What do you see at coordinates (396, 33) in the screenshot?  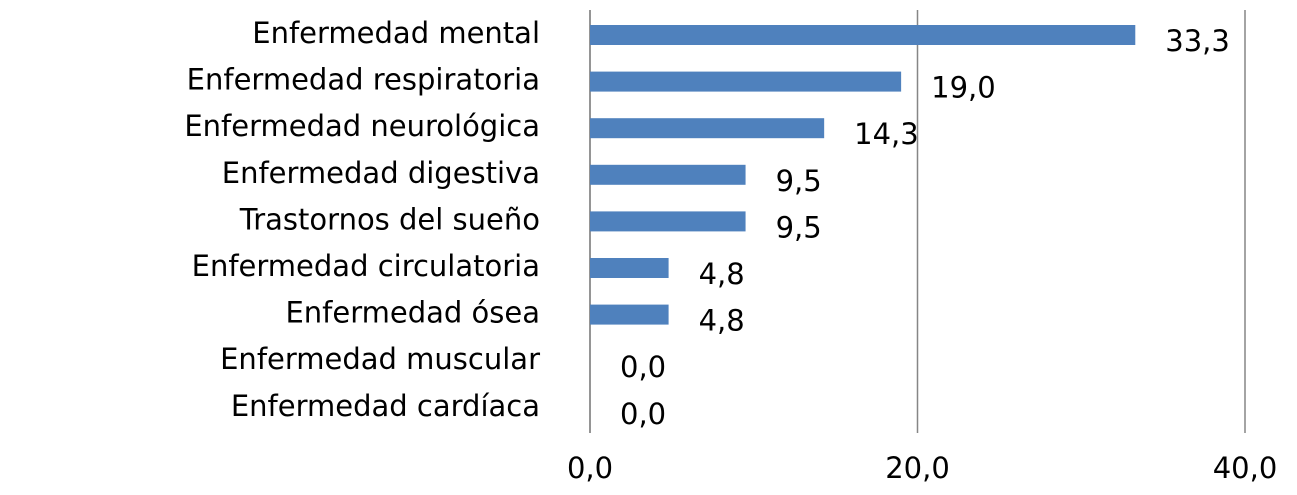 I see `y-tick-label: Enfermedad mental` at bounding box center [396, 33].